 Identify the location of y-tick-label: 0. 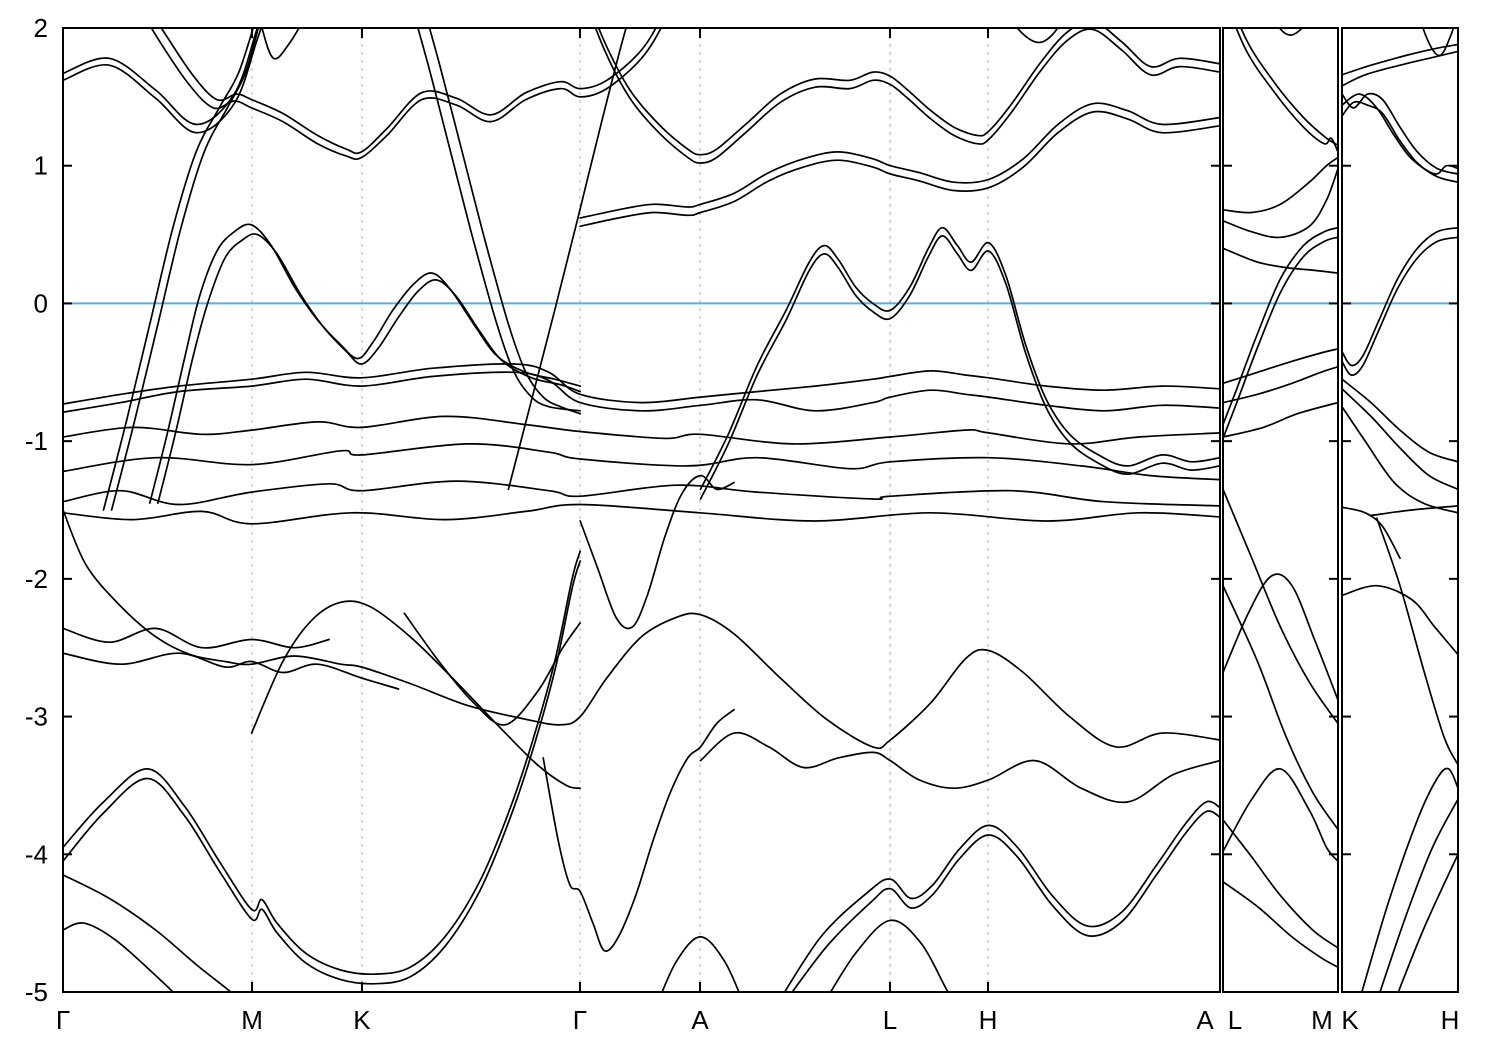
(41, 303).